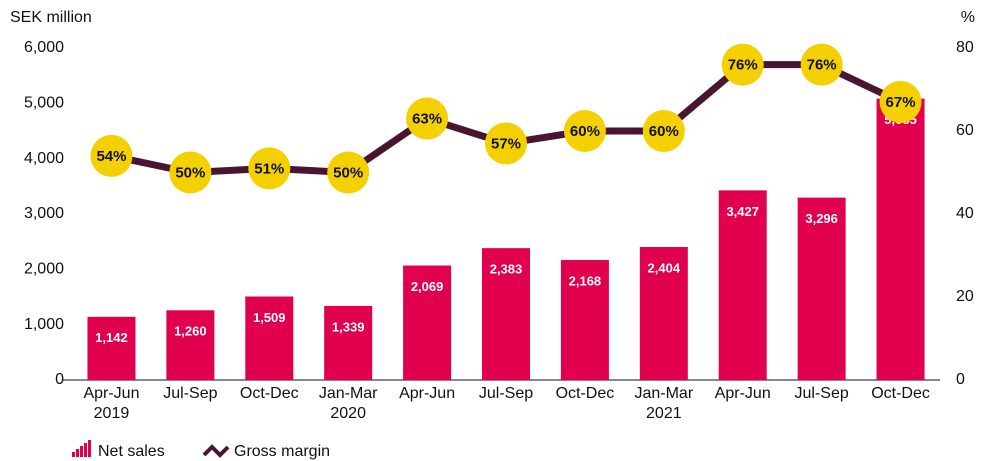 The image size is (982, 461). What do you see at coordinates (44, 213) in the screenshot?
I see `y-tick-label: 3,000` at bounding box center [44, 213].